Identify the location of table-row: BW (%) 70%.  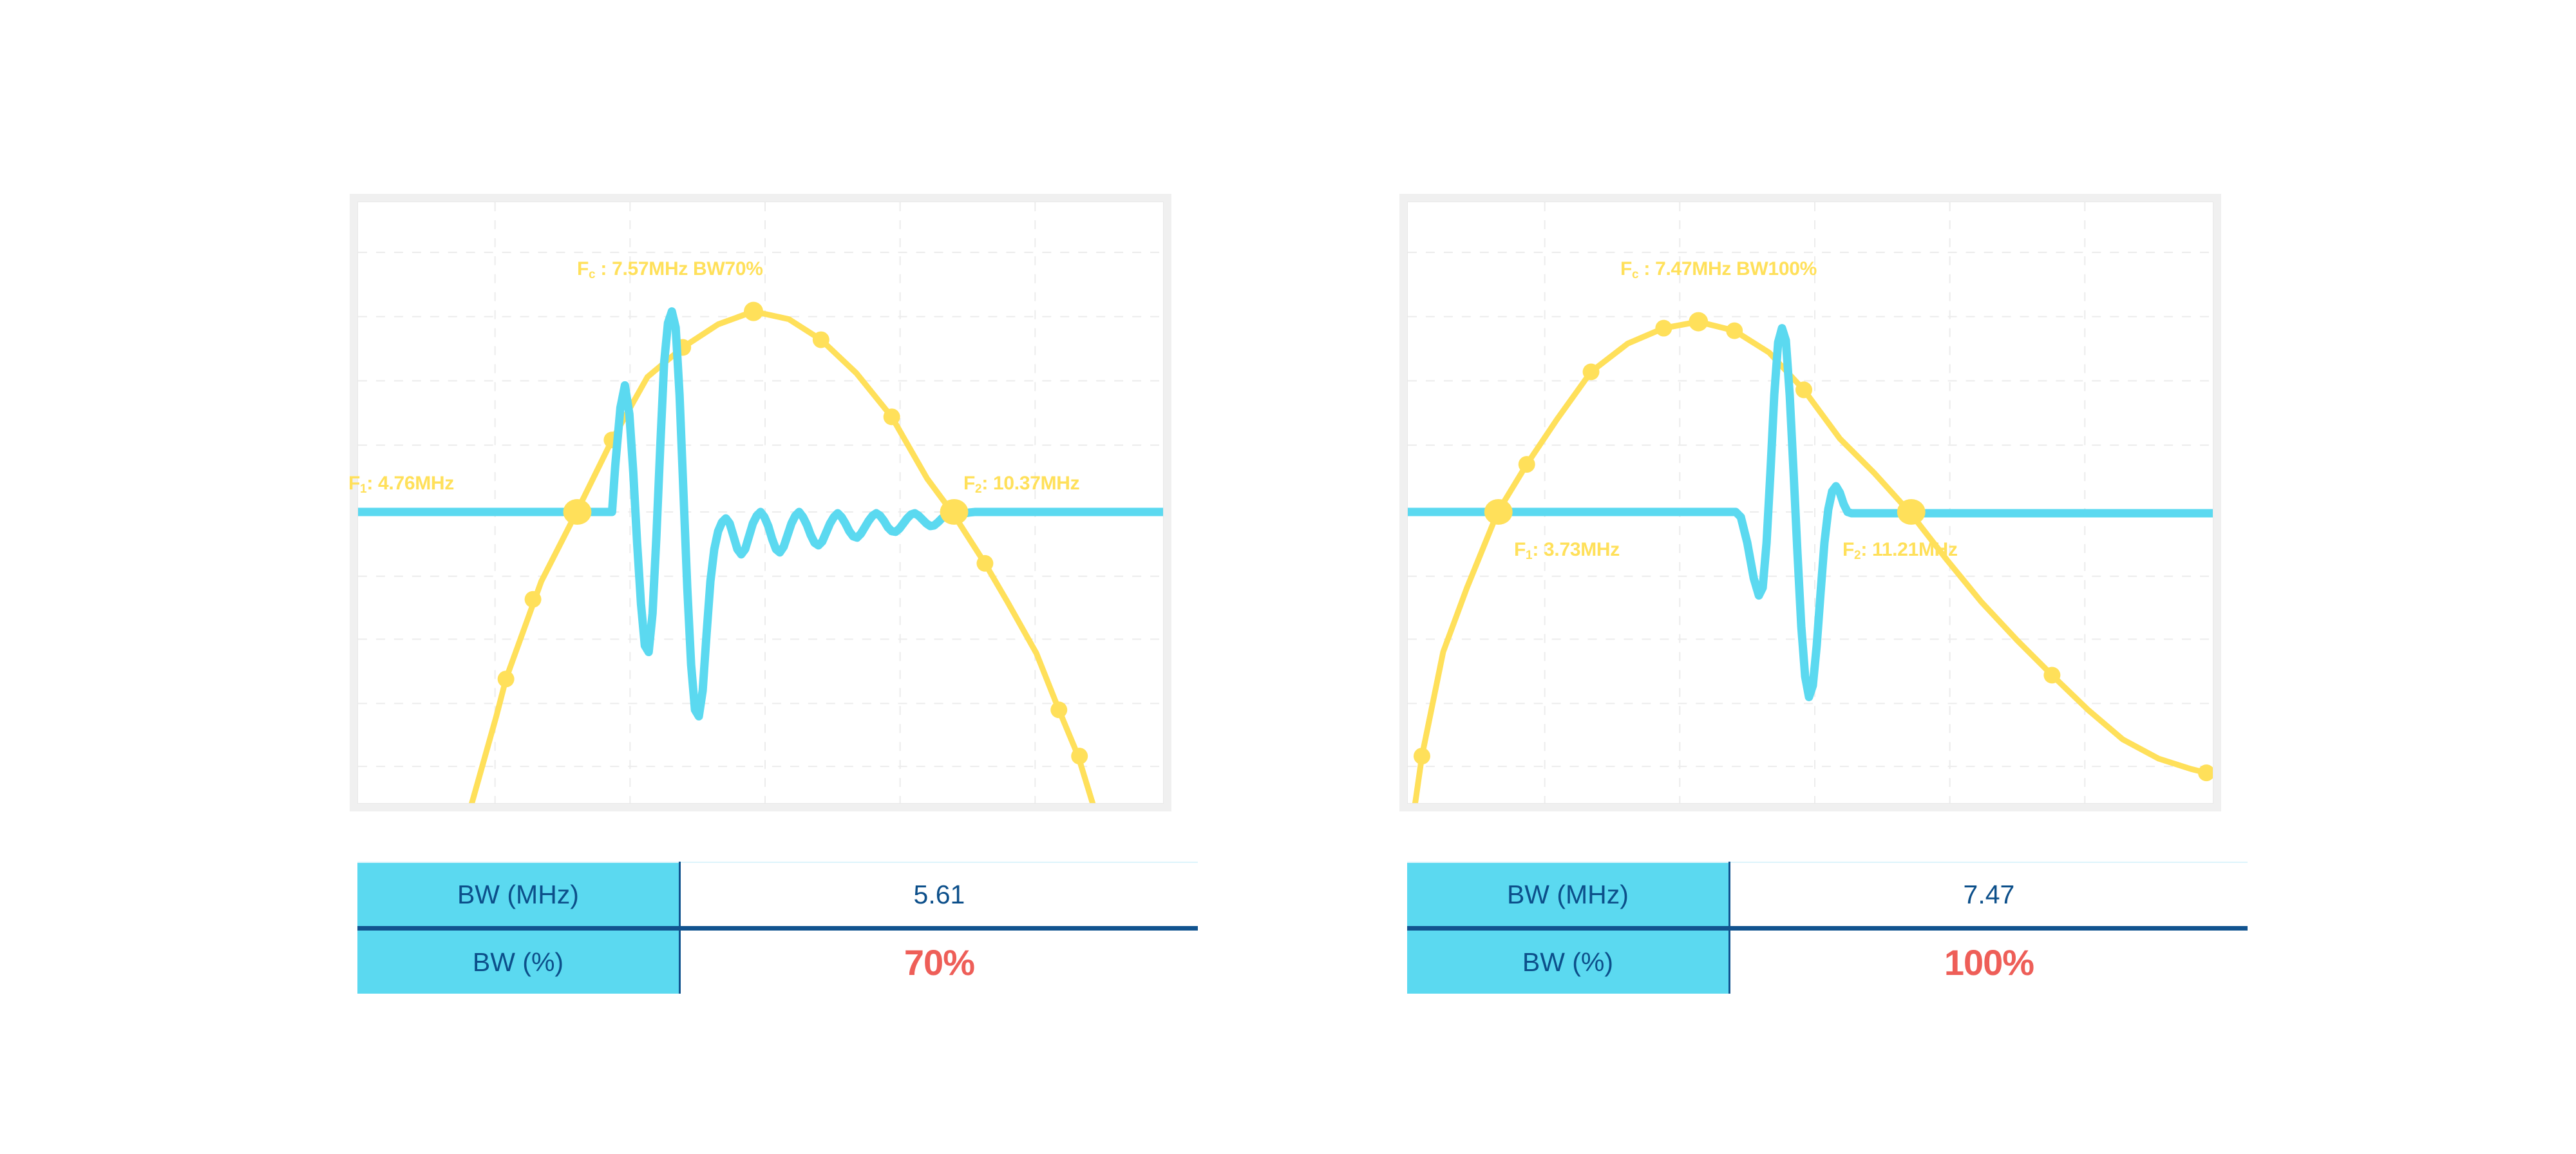
(778, 961).